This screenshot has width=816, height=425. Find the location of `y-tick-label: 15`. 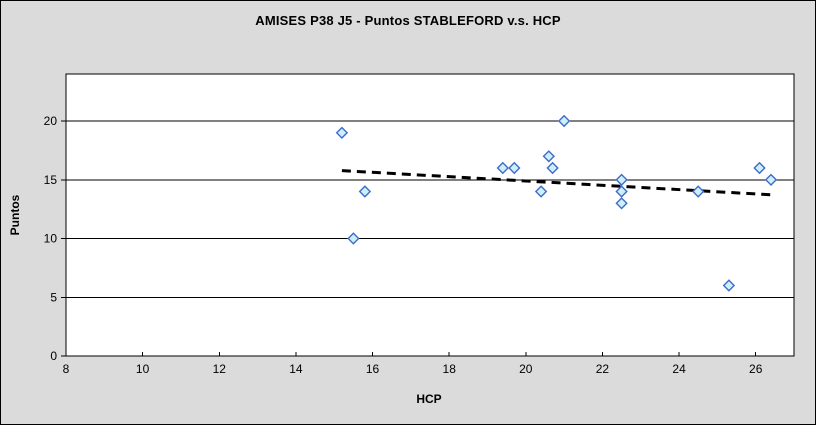

y-tick-label: 15 is located at coordinates (51, 180).